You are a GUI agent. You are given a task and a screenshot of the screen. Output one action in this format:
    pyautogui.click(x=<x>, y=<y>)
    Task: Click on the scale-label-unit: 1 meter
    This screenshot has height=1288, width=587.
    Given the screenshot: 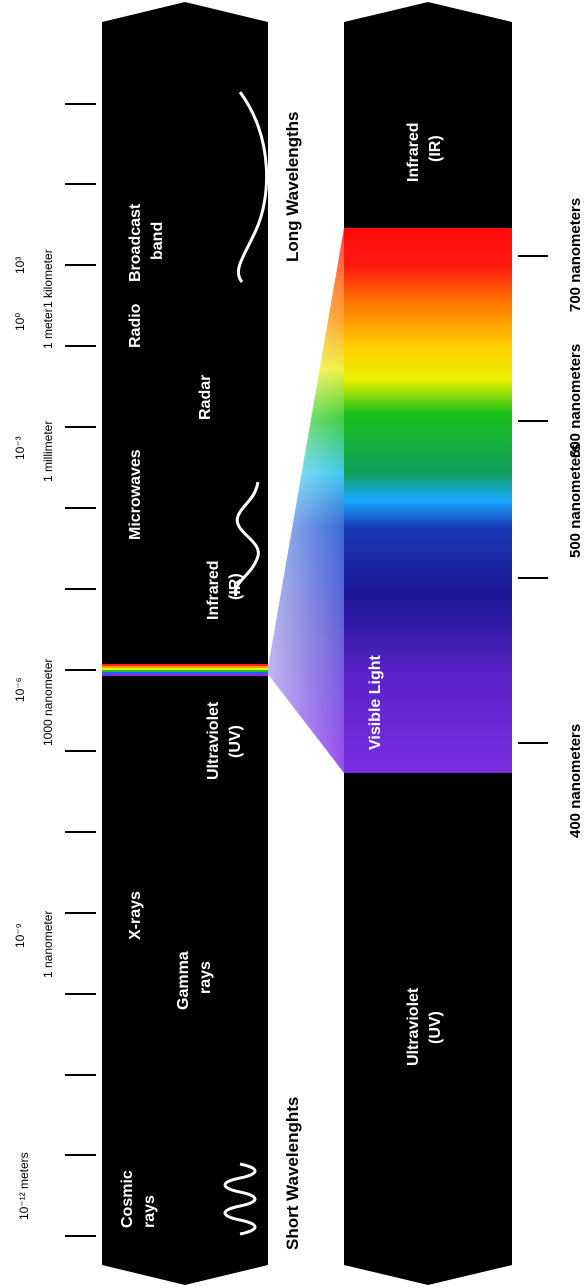 What is the action you would take?
    pyautogui.click(x=48, y=328)
    